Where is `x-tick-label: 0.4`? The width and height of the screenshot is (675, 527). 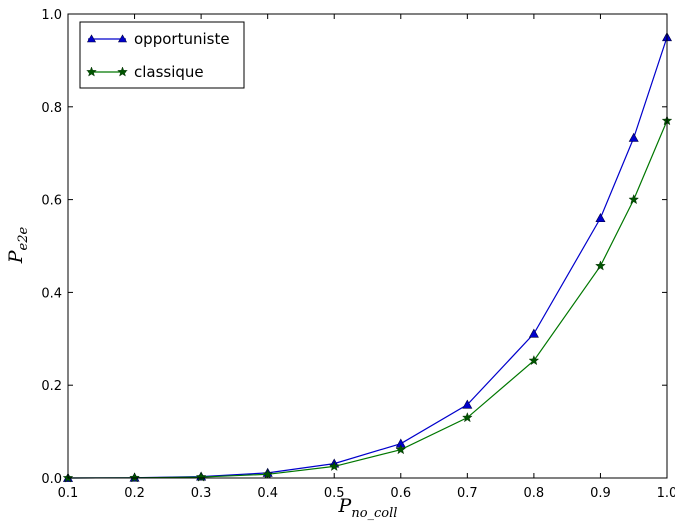 x-tick-label: 0.4 is located at coordinates (267, 493).